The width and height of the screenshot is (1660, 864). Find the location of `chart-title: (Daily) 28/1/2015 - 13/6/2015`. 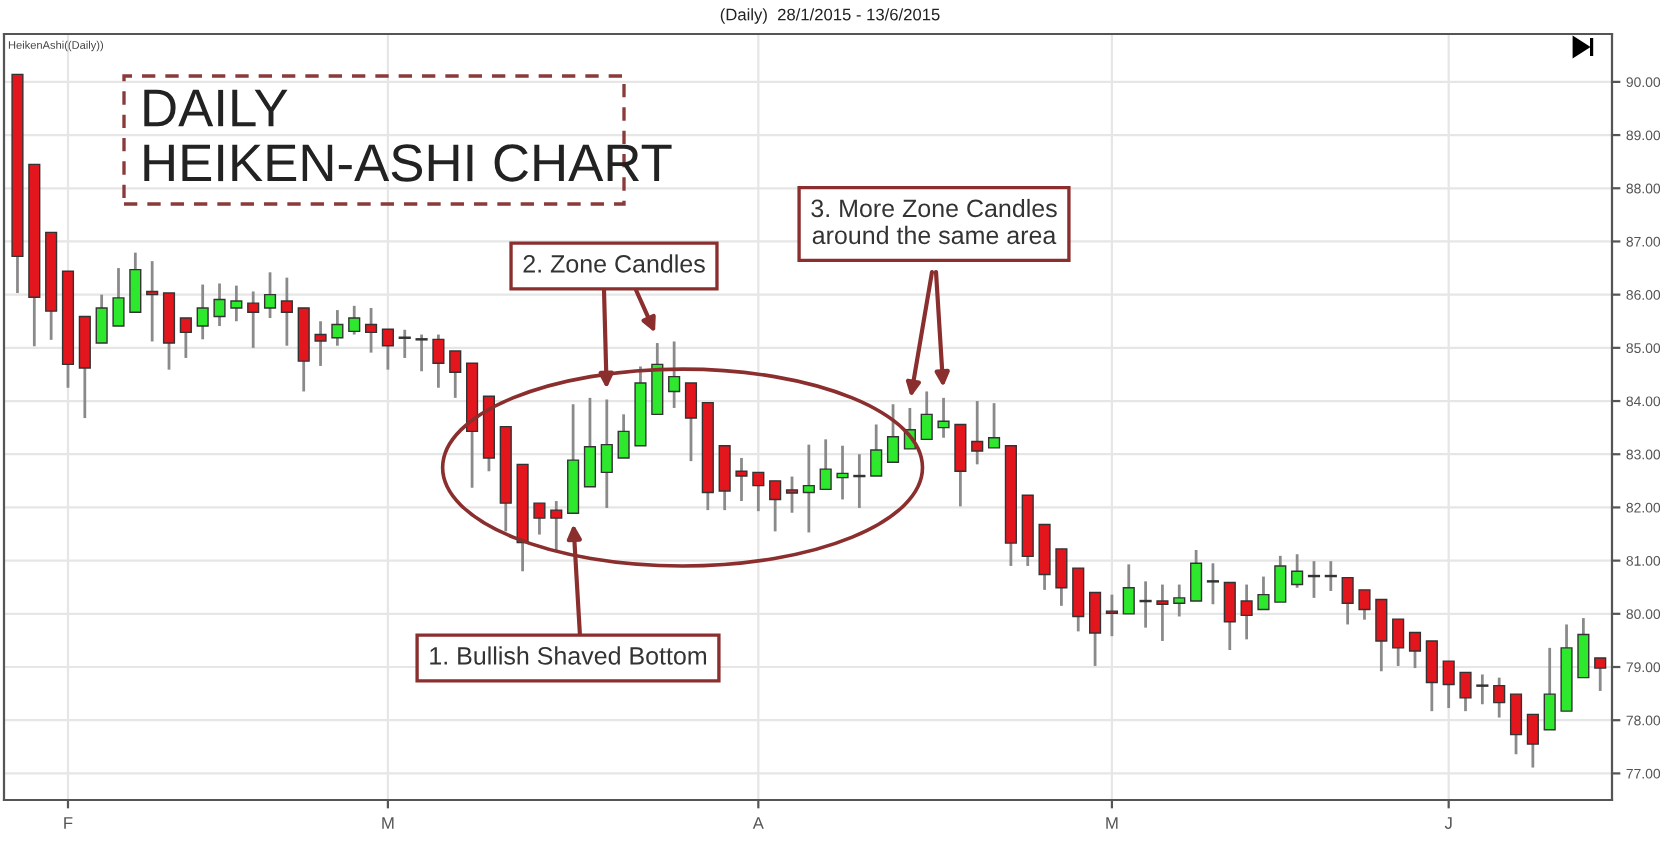

chart-title: (Daily) 28/1/2015 - 13/6/2015 is located at coordinates (830, 16).